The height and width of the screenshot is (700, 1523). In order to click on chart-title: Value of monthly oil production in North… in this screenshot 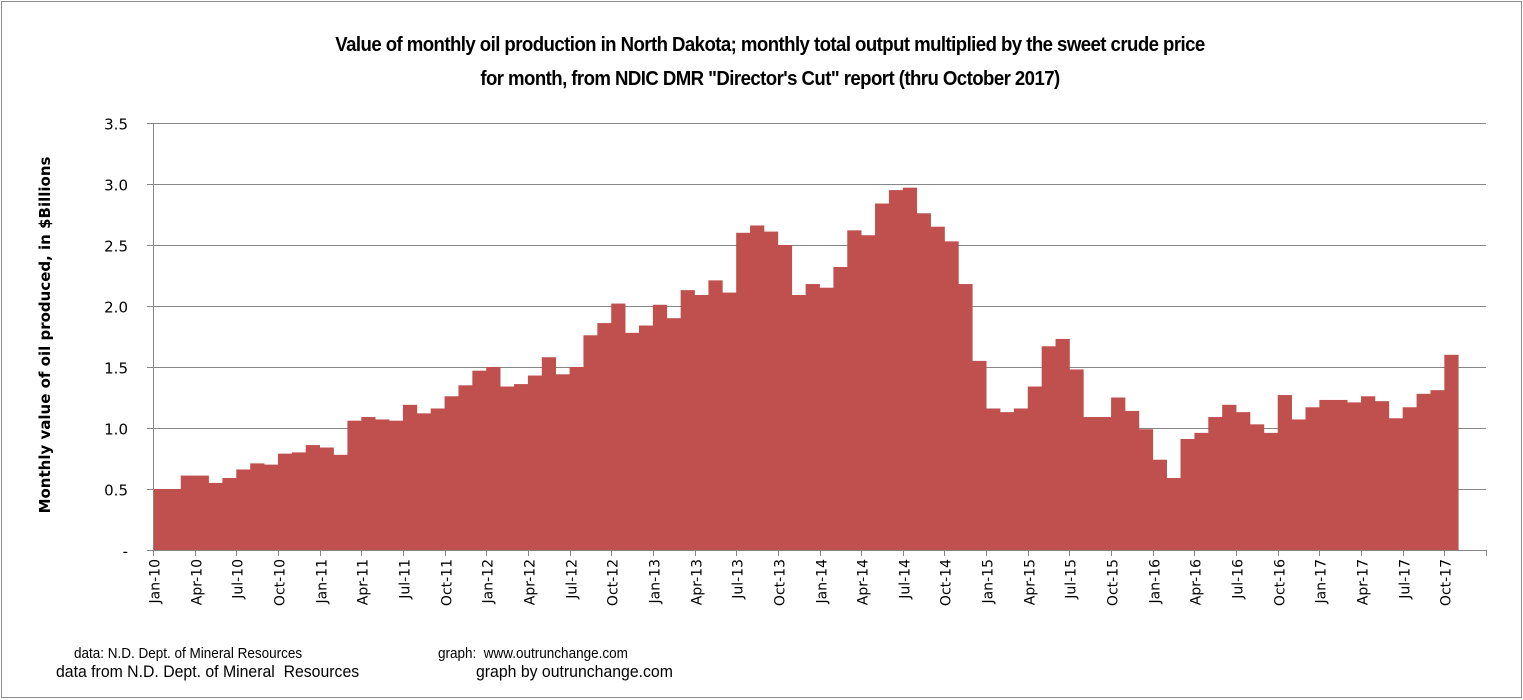, I will do `click(770, 45)`.